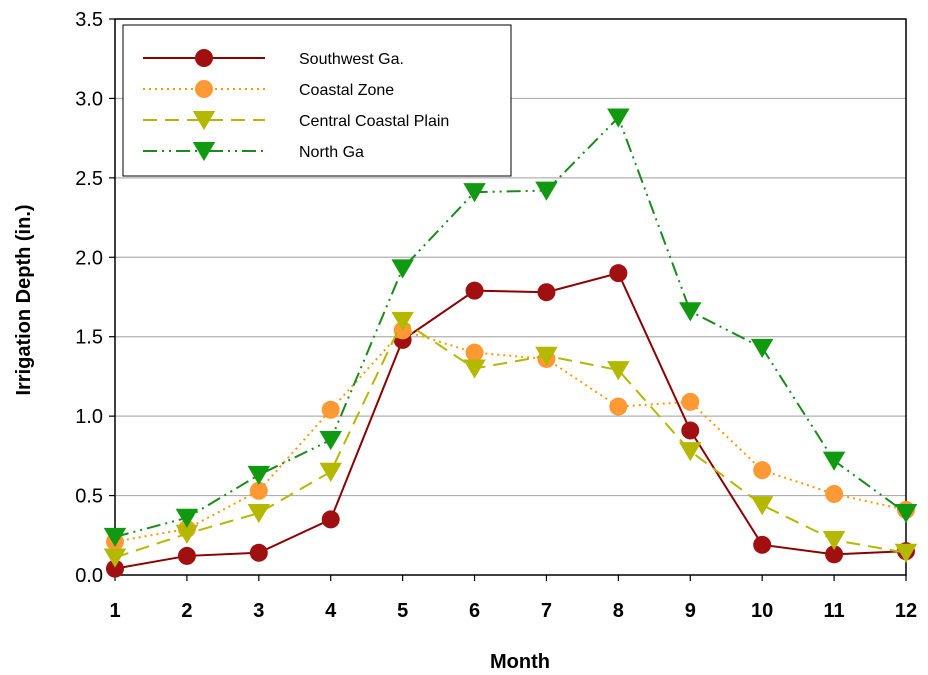  What do you see at coordinates (186, 611) in the screenshot?
I see `x-tick-label: 2` at bounding box center [186, 611].